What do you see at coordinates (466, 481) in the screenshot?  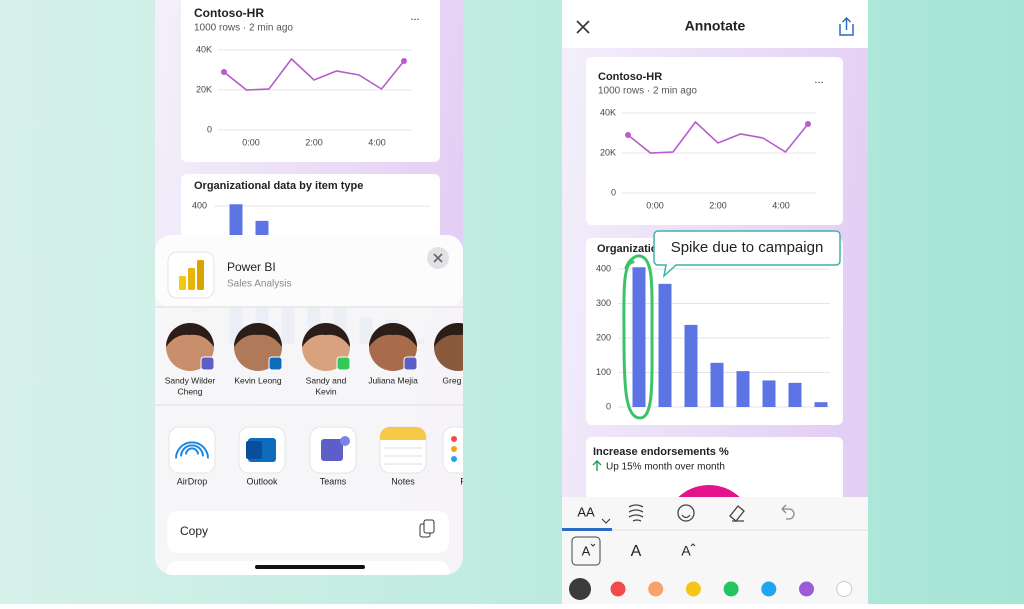 I see `app-label: Re` at bounding box center [466, 481].